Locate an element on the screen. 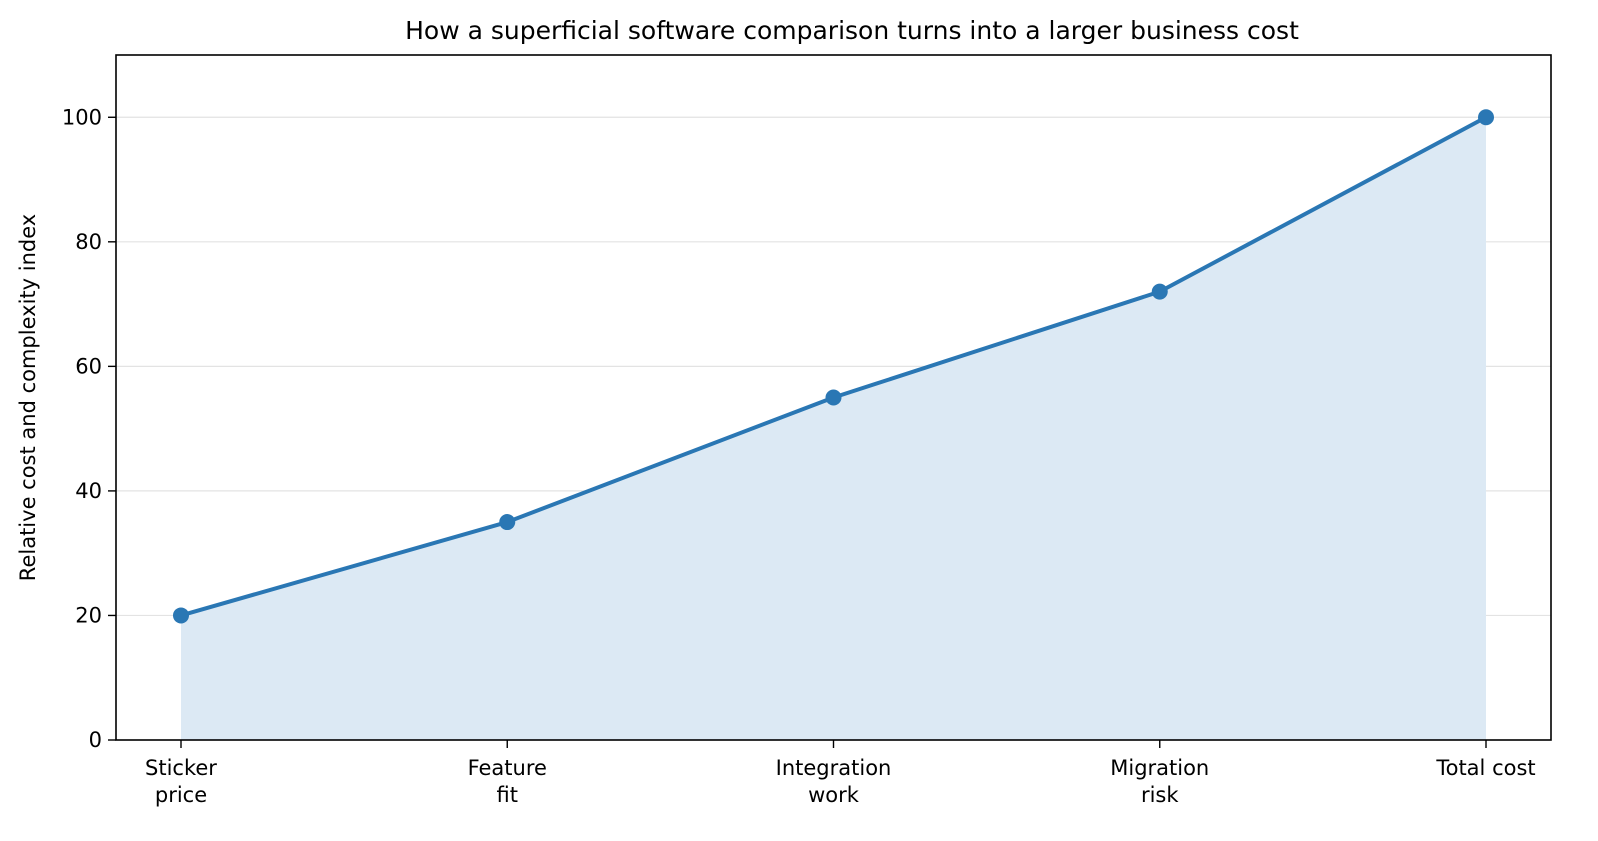  y-axis-title: Relative cost and complexity index is located at coordinates (28, 397).